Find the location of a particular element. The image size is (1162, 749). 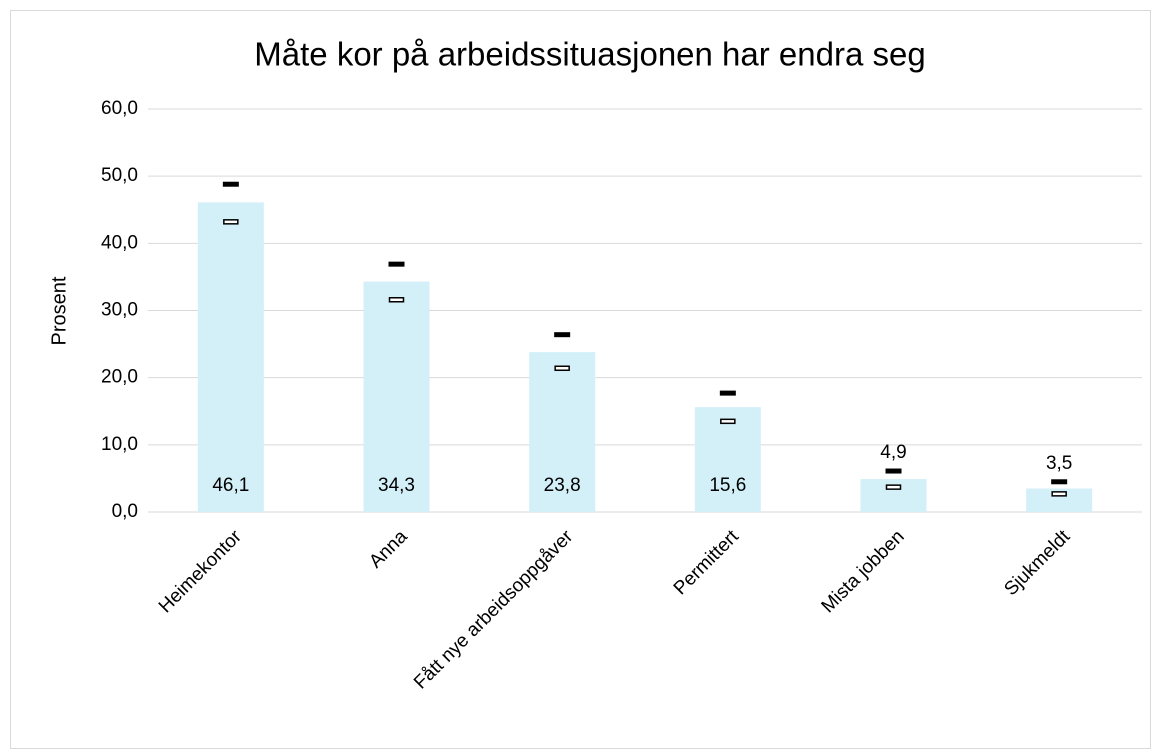

y-tick-label: 60,0 is located at coordinates (119, 108).